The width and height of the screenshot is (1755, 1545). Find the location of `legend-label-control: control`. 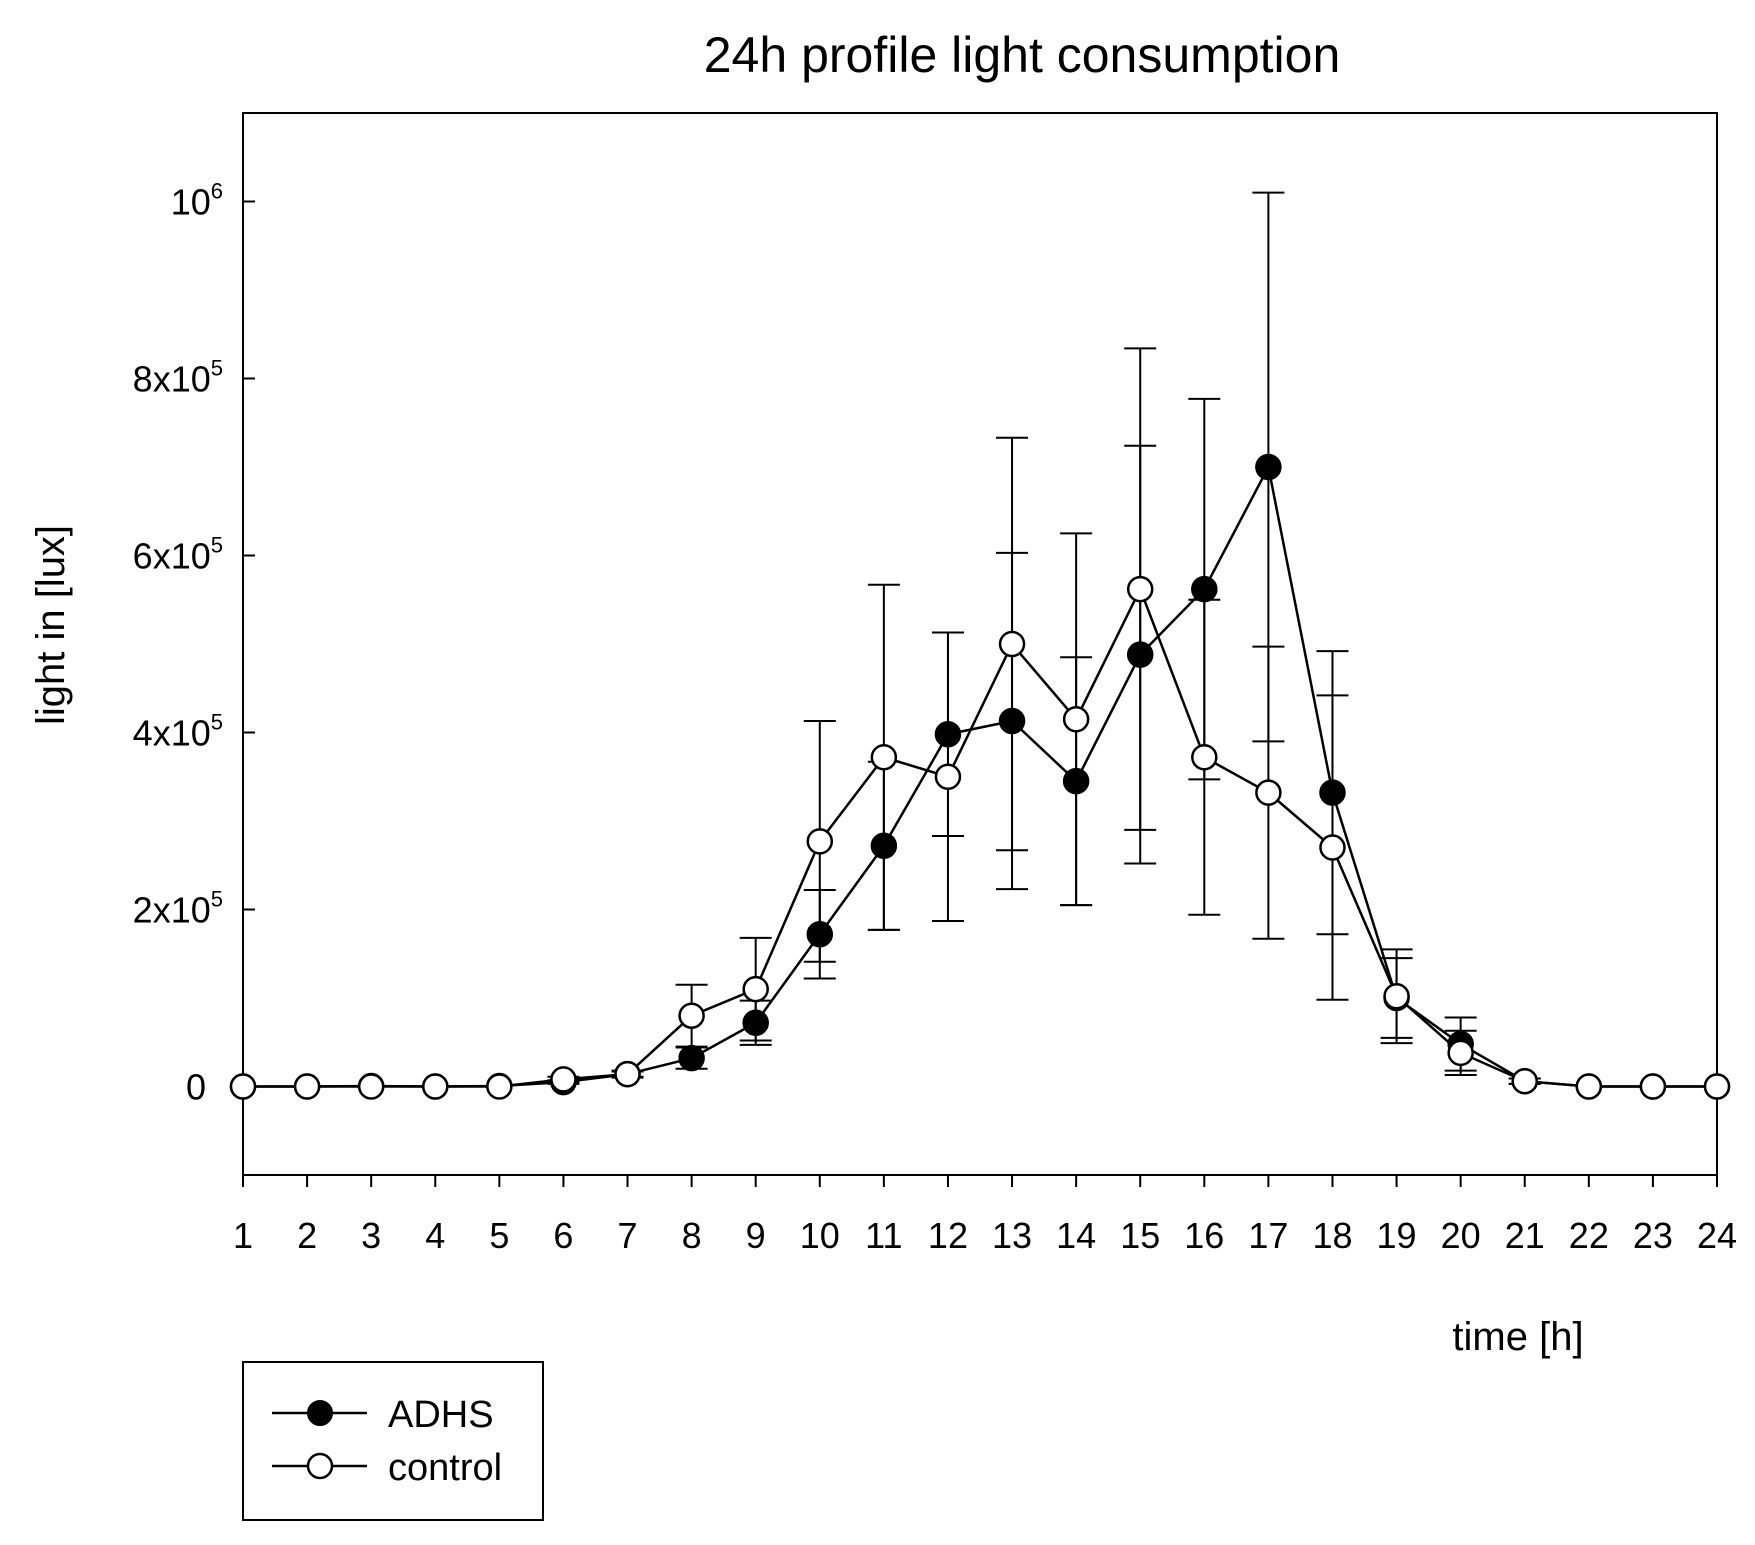

legend-label-control: control is located at coordinates (445, 1468).